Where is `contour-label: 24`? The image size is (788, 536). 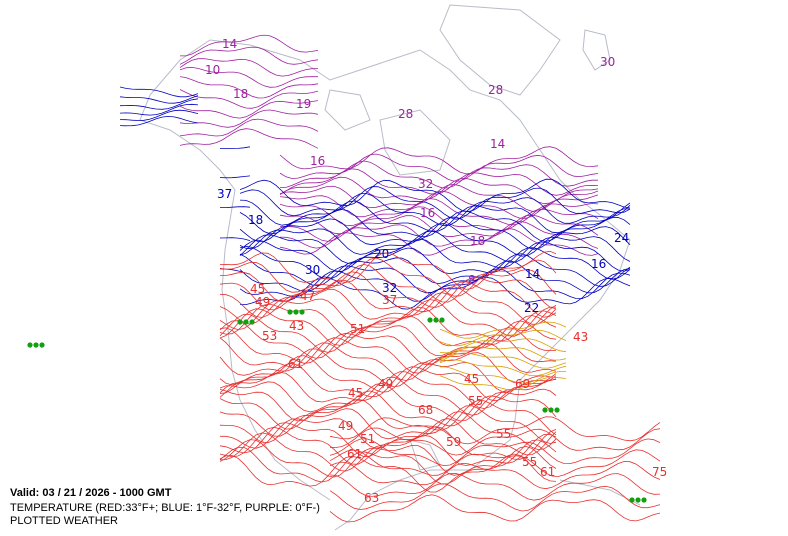
contour-label: 24 is located at coordinates (621, 238).